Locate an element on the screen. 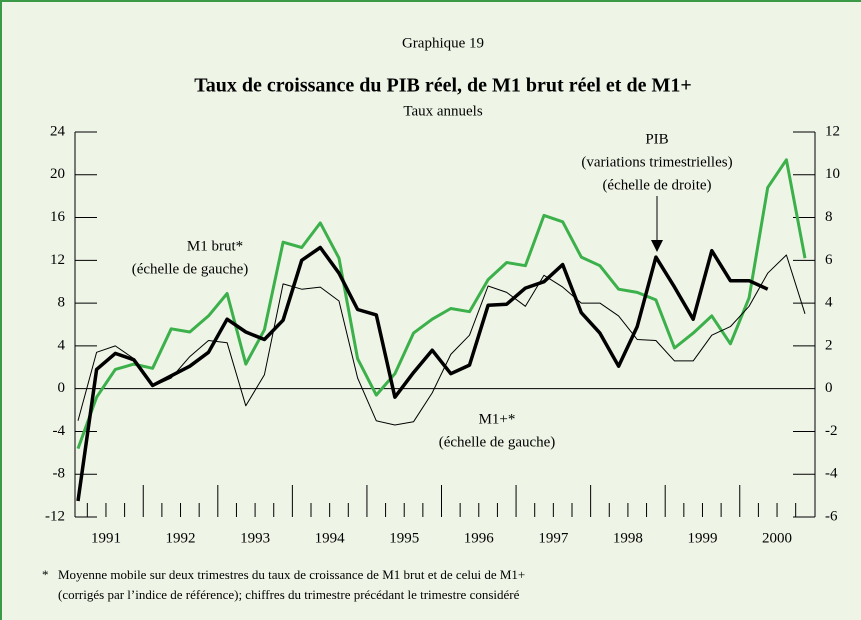 This screenshot has width=861, height=620. y-tick-label: 24 is located at coordinates (58, 131).